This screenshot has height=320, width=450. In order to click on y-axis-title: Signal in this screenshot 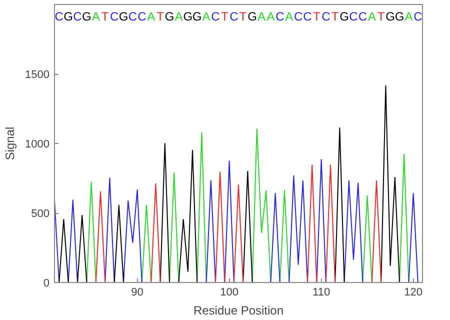, I will do `click(10, 143)`.